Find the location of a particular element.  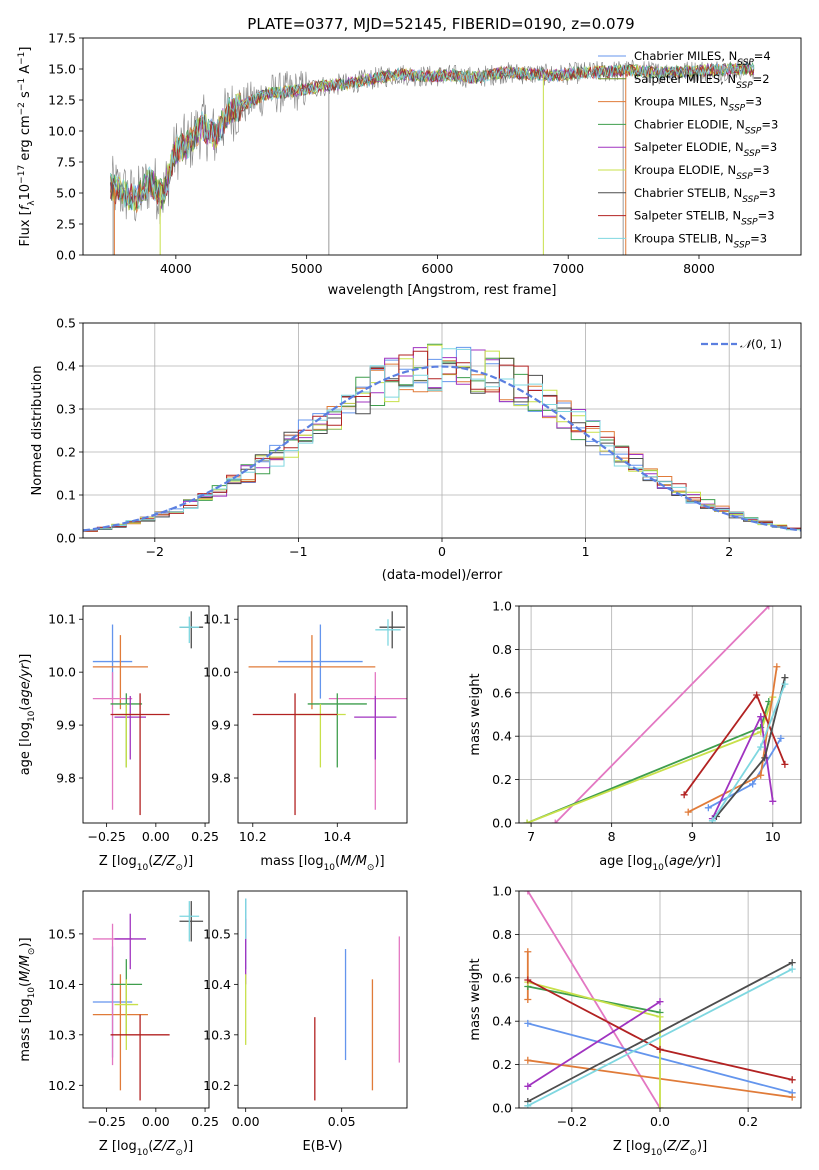

legend-entry-2-part: Kroupa MILES, N is located at coordinates (681, 102).